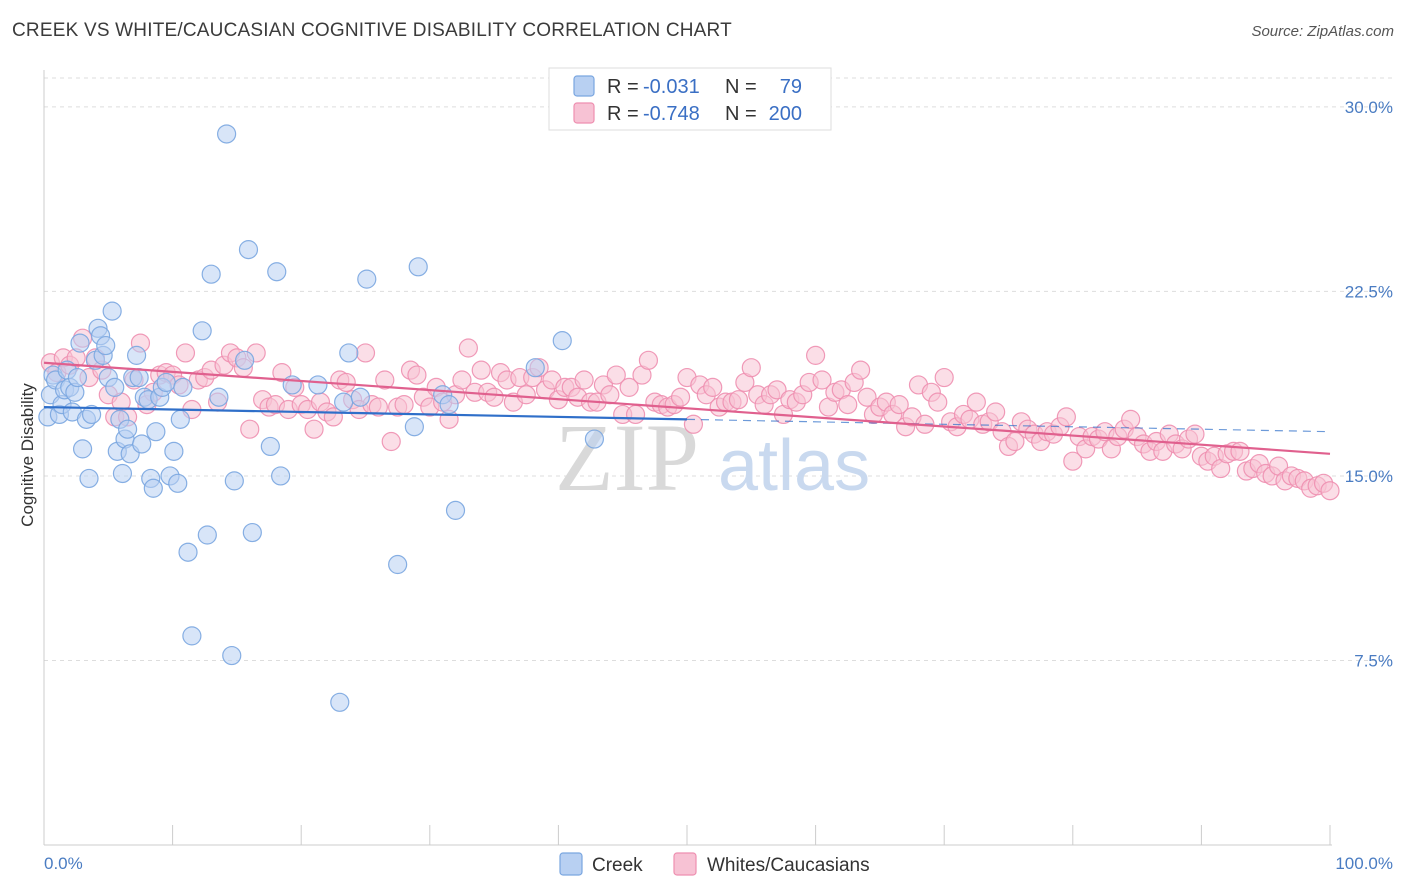 Image resolution: width=1406 pixels, height=892 pixels. I want to click on bottom-legend-label-whites: Whites/Caucasians, so click(788, 865).